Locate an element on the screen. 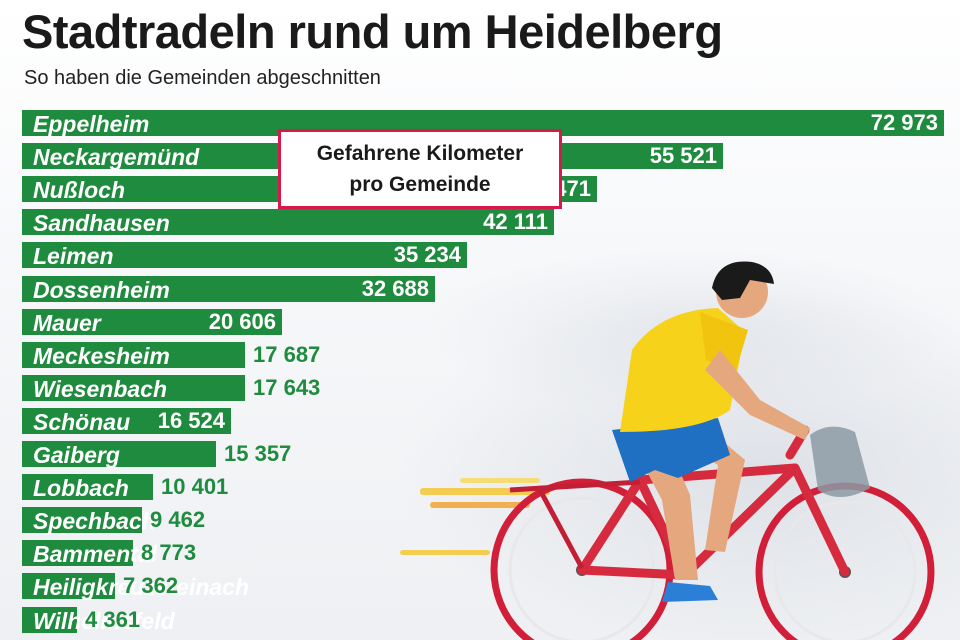  category-label: Bammental is located at coordinates (95, 554).